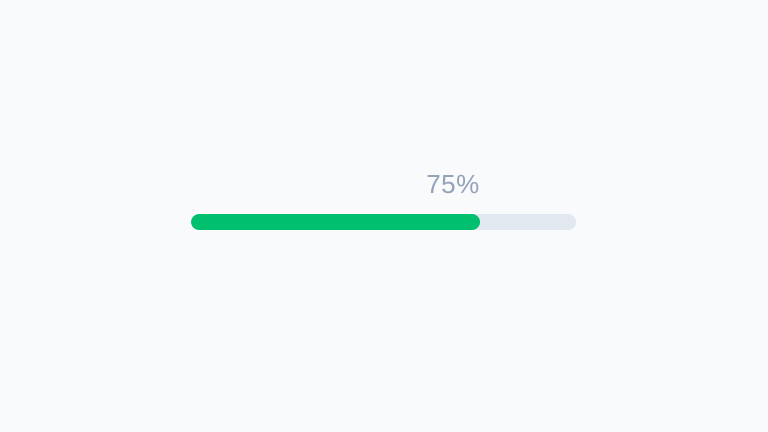 The image size is (768, 432). Describe the element at coordinates (383, 184) in the screenshot. I see `progress-label-row: 75%` at that location.